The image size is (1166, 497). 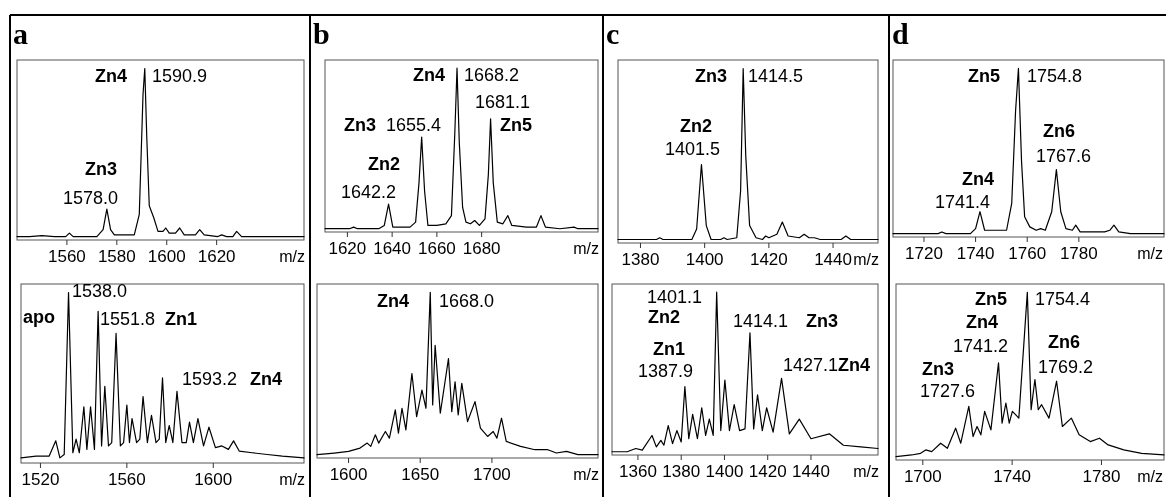 I want to click on annotation: 1754.4, so click(x=1063, y=298).